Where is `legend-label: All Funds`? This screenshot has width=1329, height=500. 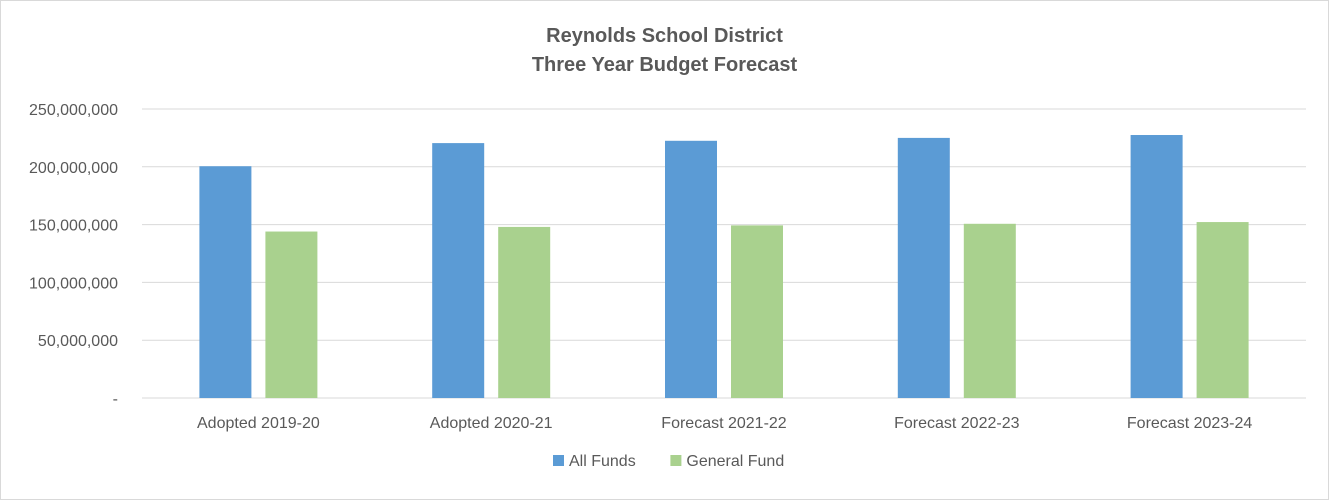
legend-label: All Funds is located at coordinates (602, 461).